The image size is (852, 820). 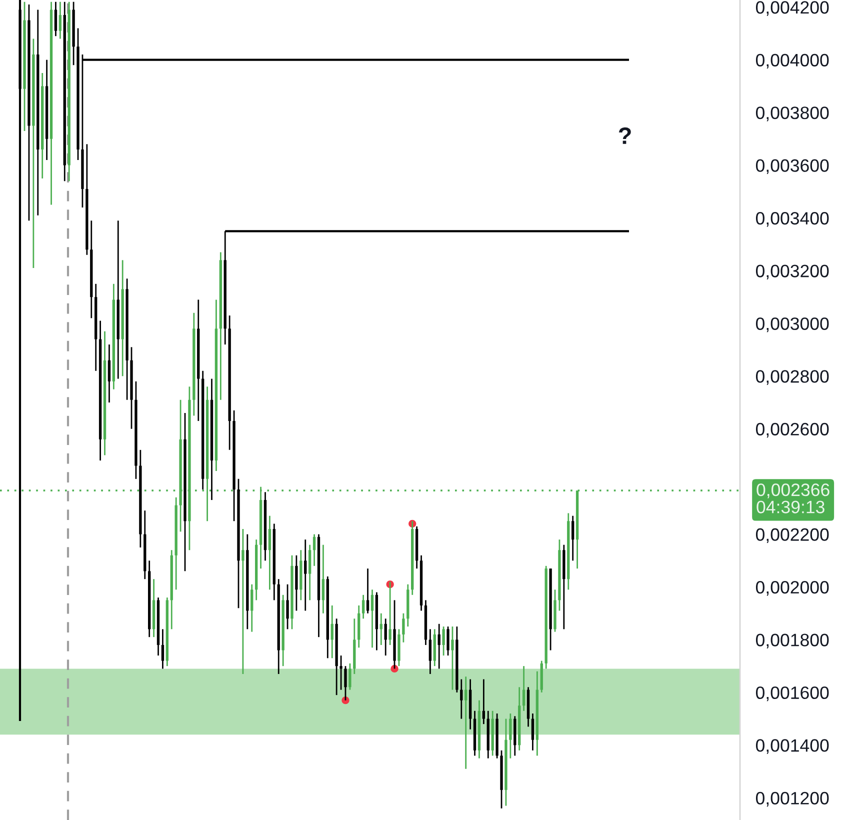 I want to click on y-tick-label: 0,004200, so click(x=792, y=8).